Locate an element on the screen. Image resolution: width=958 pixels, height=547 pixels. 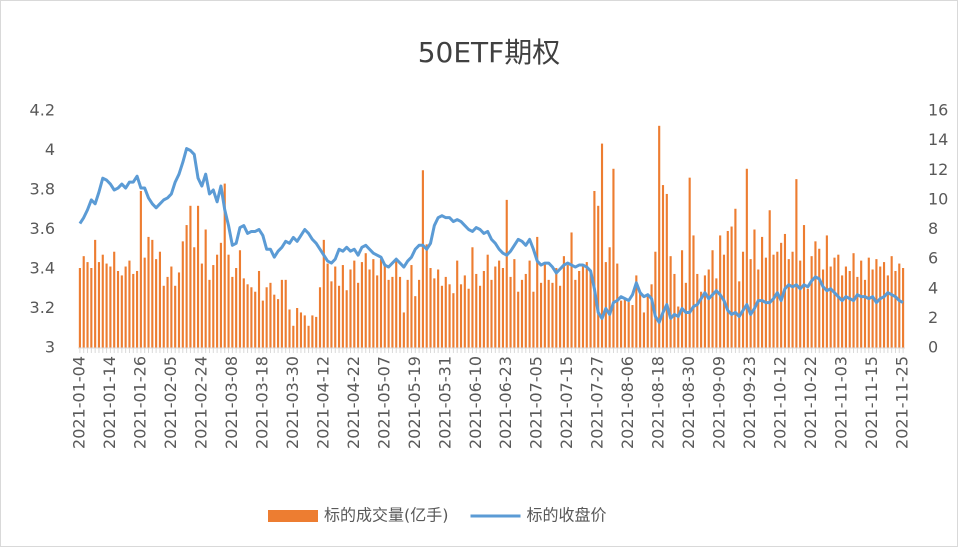
x-tick-label: 2021-09-09 is located at coordinates (719, 402).